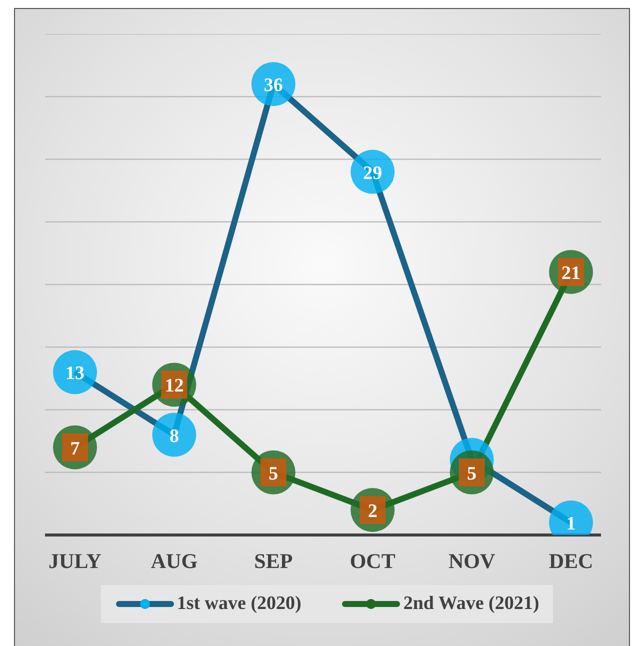  What do you see at coordinates (571, 273) in the screenshot?
I see `data-label: 21` at bounding box center [571, 273].